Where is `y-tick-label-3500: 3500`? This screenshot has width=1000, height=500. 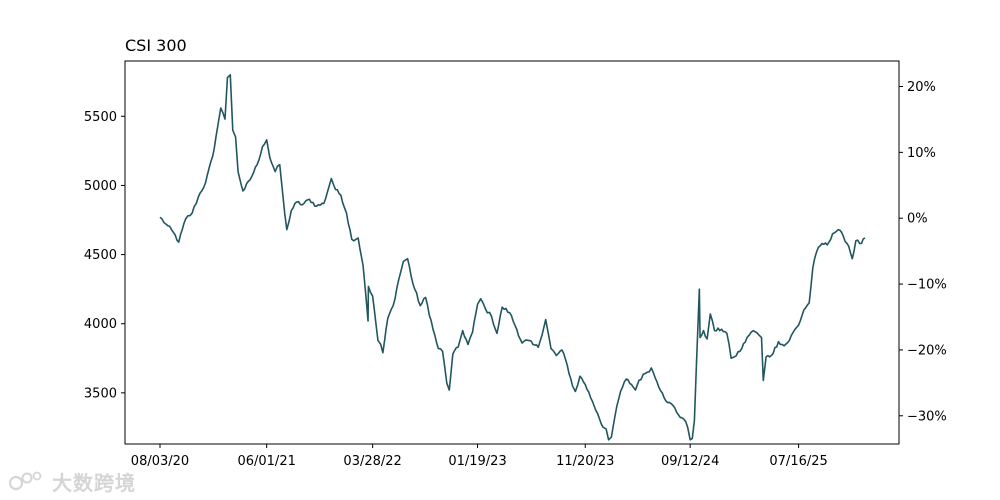 y-tick-label-3500: 3500 is located at coordinates (100, 393).